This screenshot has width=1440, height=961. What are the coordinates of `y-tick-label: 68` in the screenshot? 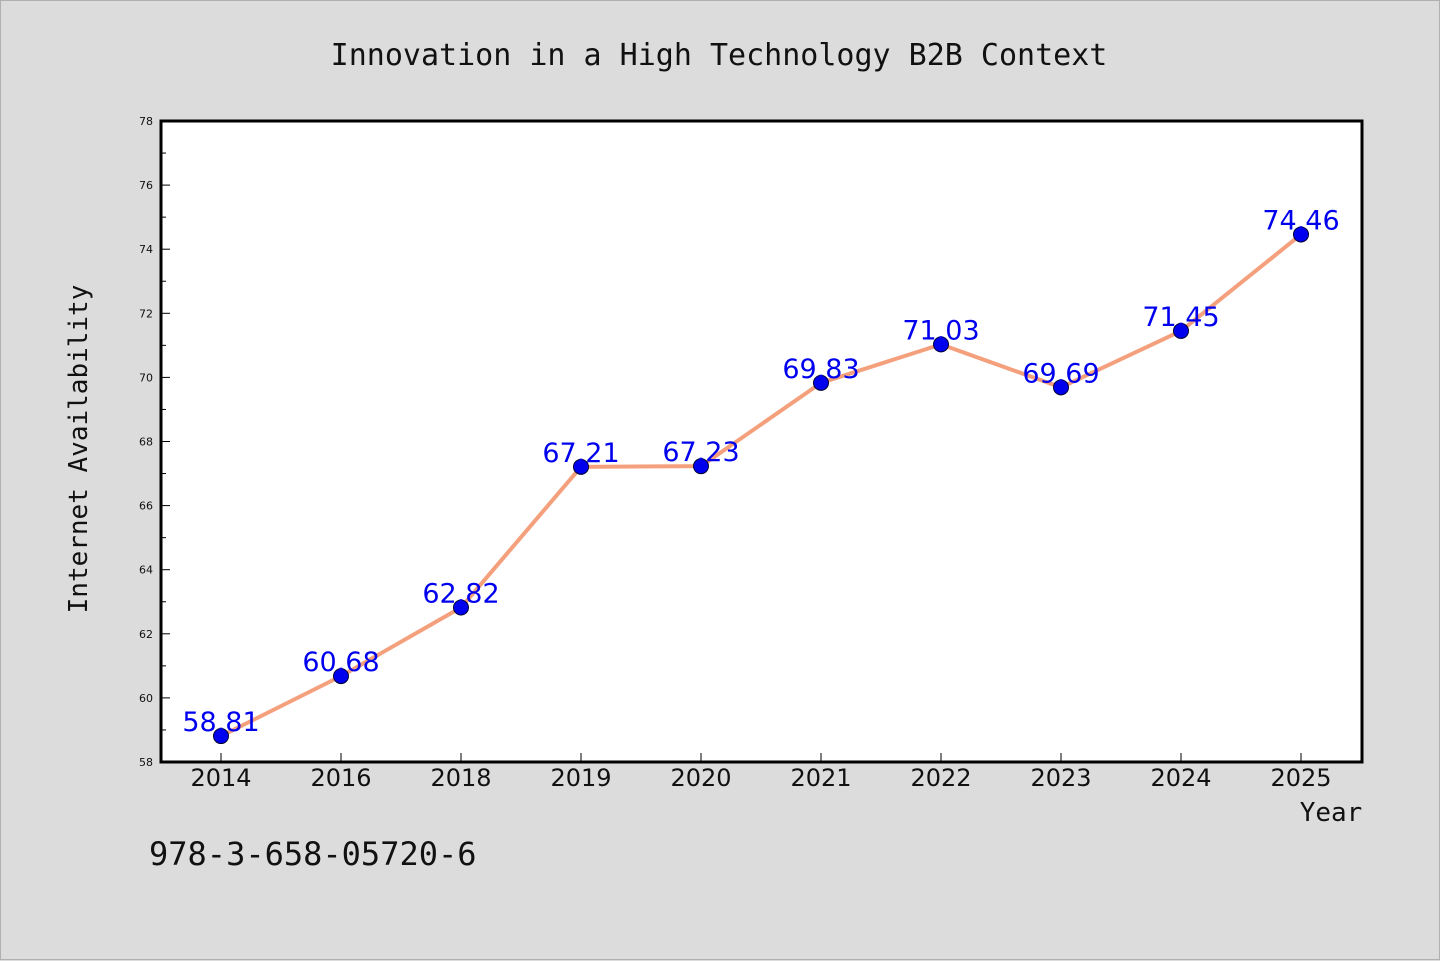 It's located at (146, 442).